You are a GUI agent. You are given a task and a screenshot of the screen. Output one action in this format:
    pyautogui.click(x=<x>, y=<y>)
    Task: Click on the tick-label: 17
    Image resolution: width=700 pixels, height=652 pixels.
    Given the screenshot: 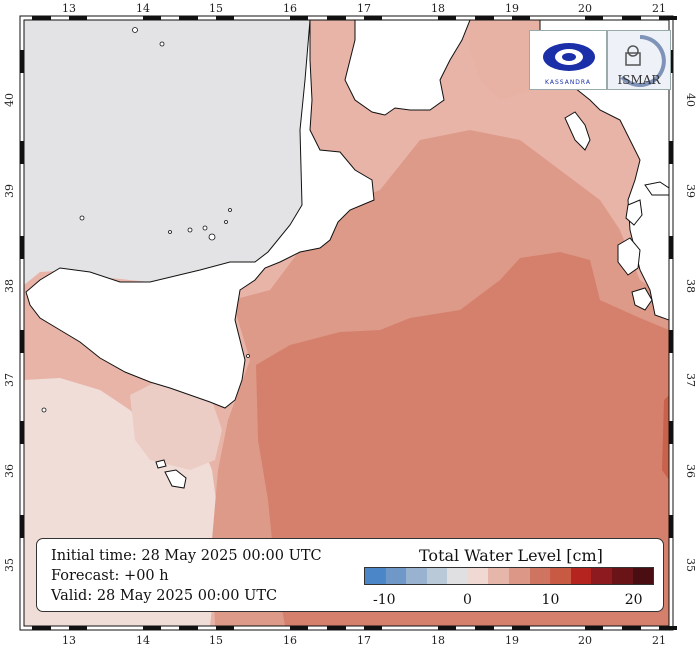 What is the action you would take?
    pyautogui.click(x=364, y=8)
    